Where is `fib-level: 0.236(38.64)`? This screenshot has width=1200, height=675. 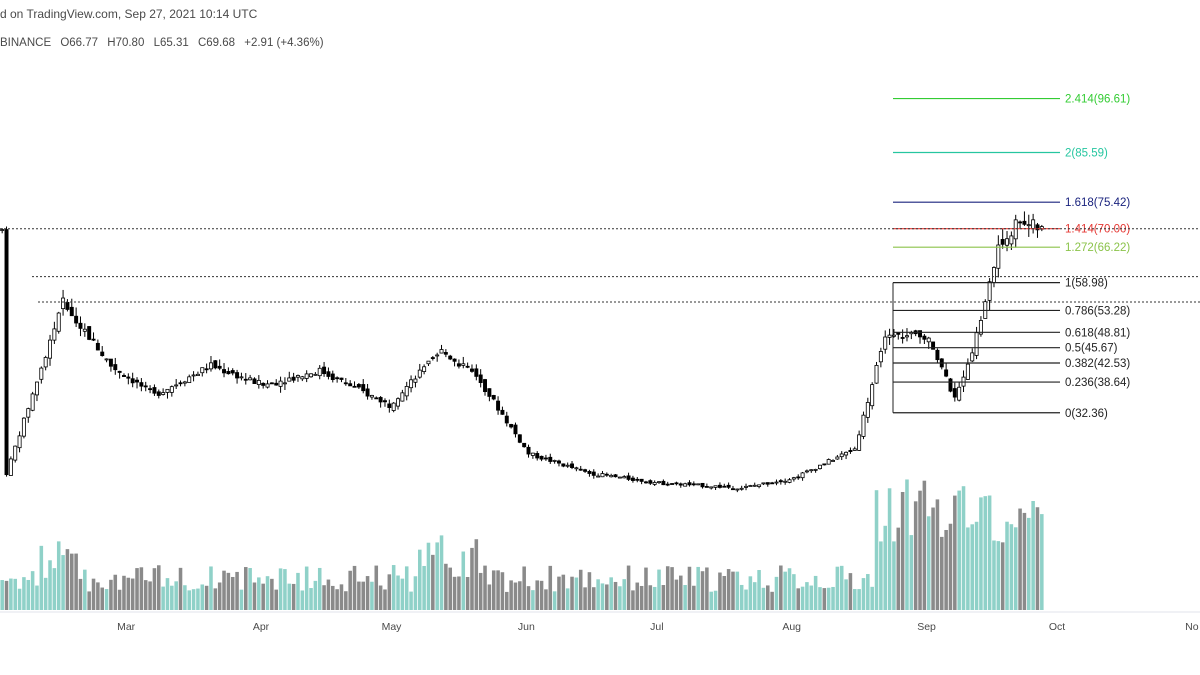 fib-level: 0.236(38.64) is located at coordinates (1011, 383).